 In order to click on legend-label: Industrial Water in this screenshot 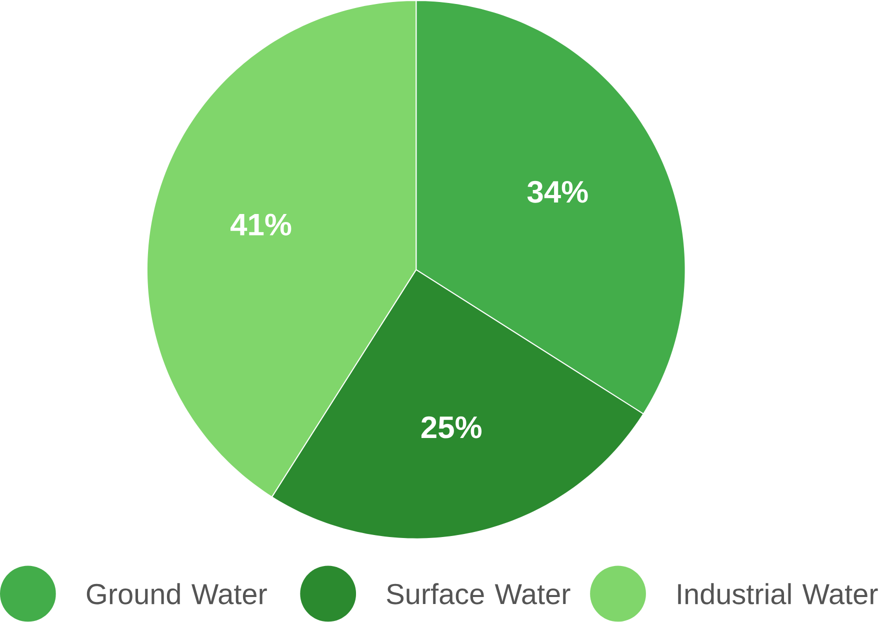, I will do `click(778, 593)`.